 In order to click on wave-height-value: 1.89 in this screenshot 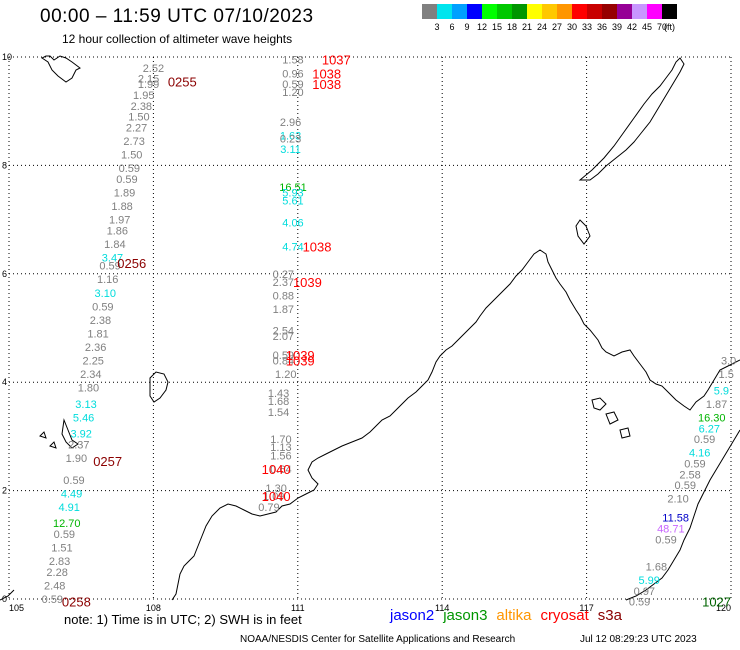, I will do `click(124, 194)`.